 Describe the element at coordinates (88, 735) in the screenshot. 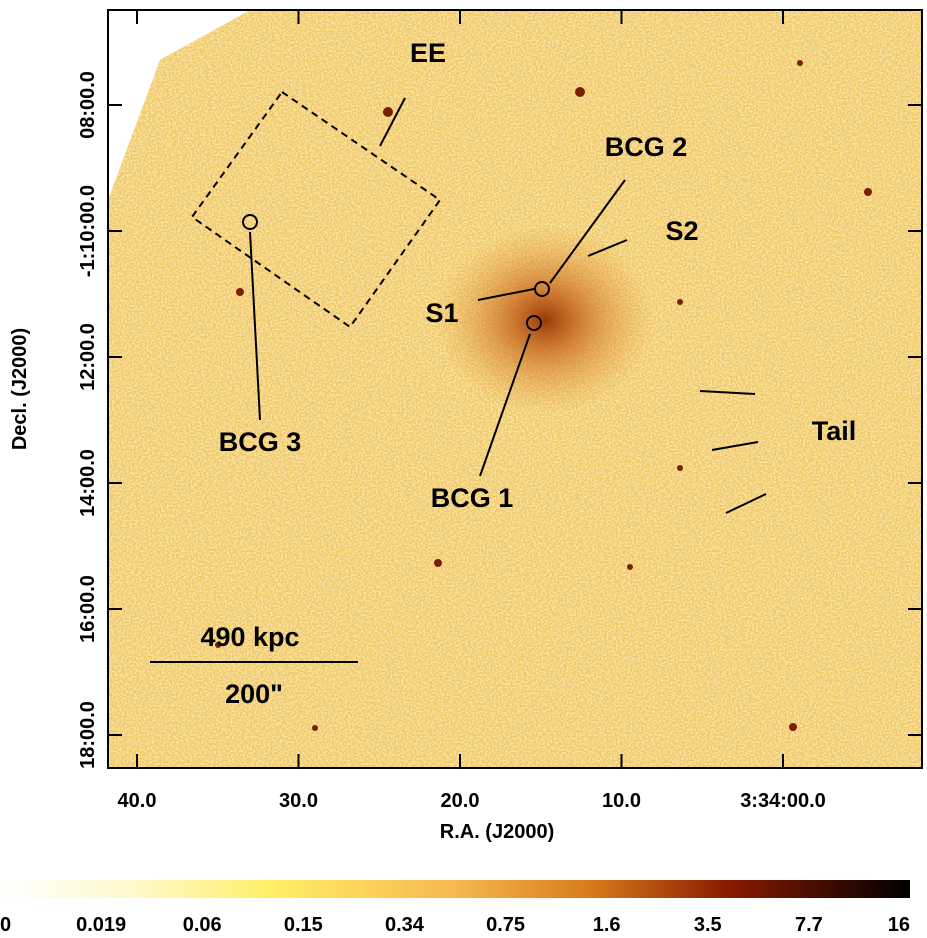

I see `y-tick-label: 18:00.0` at that location.